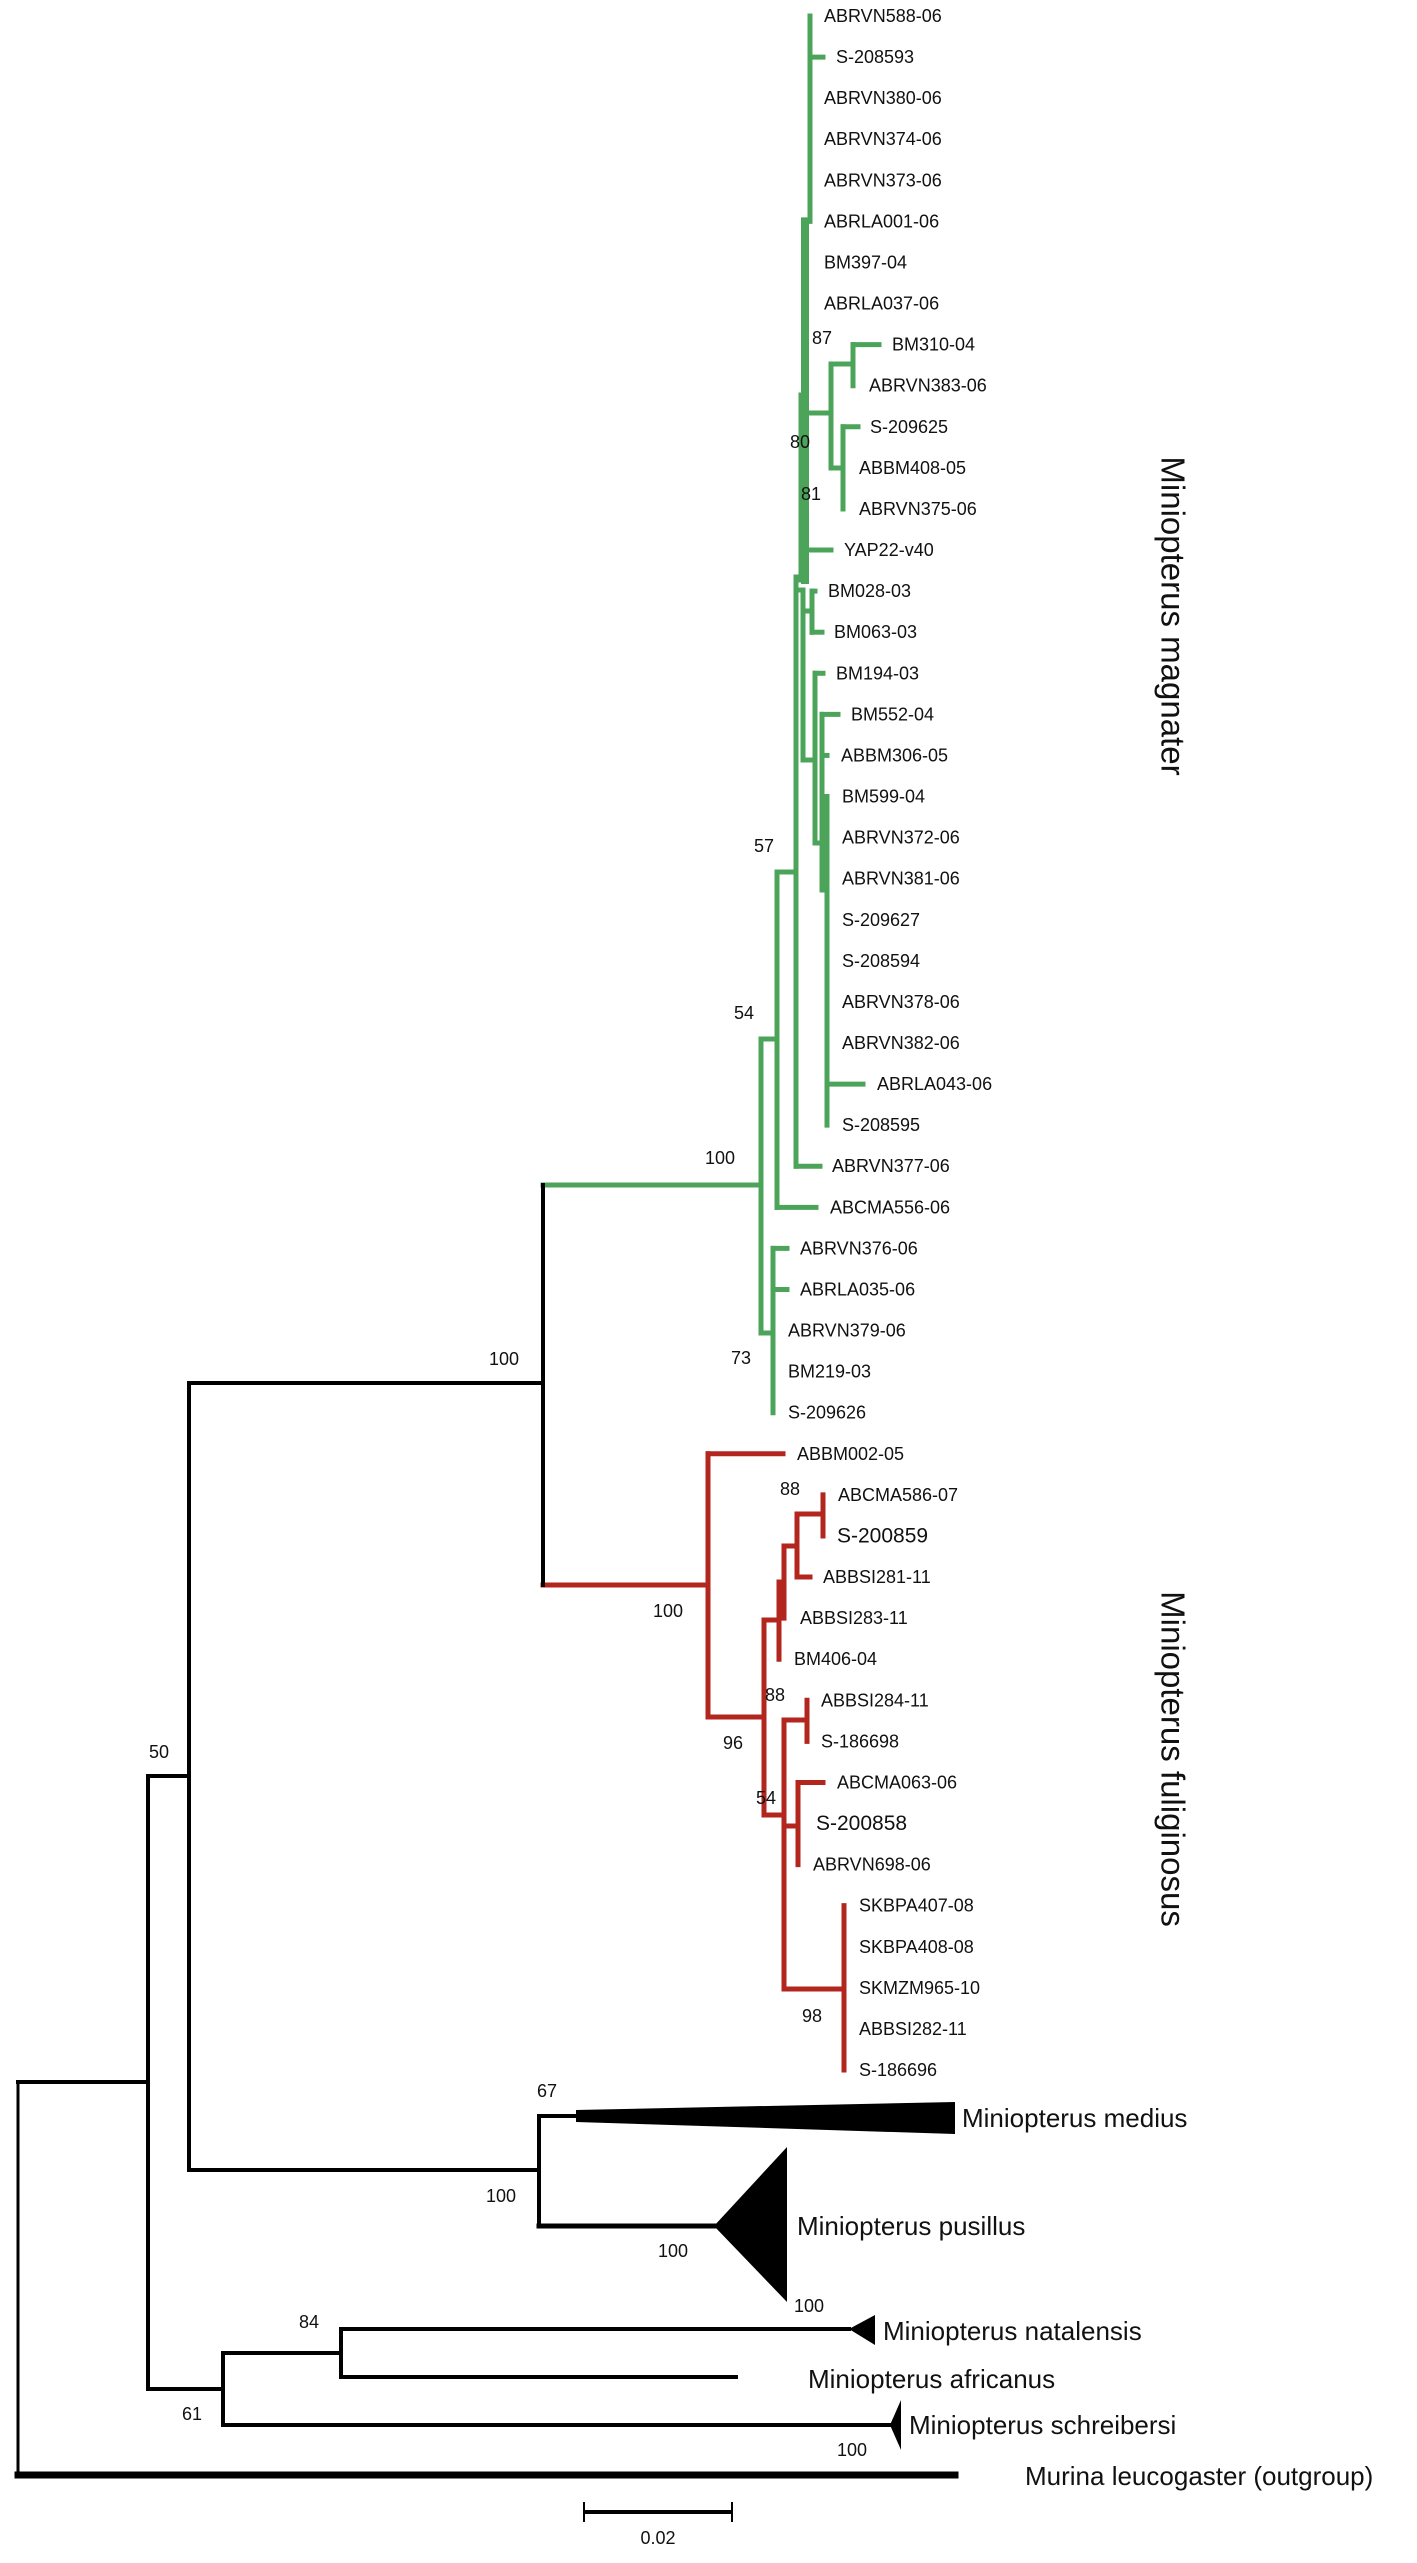 The height and width of the screenshot is (2563, 1417). I want to click on bootstrap-value: 96, so click(733, 1743).